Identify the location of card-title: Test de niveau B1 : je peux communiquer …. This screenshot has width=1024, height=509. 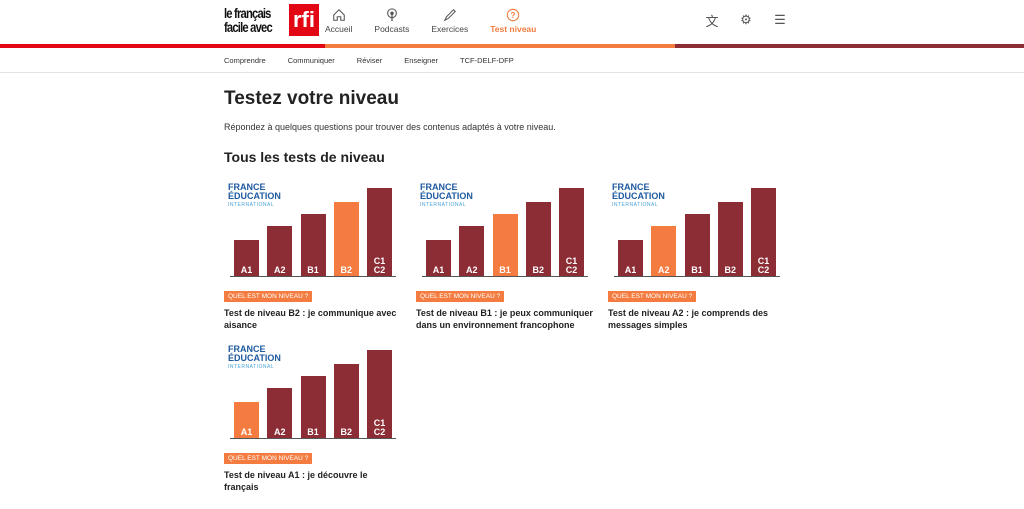
(504, 319).